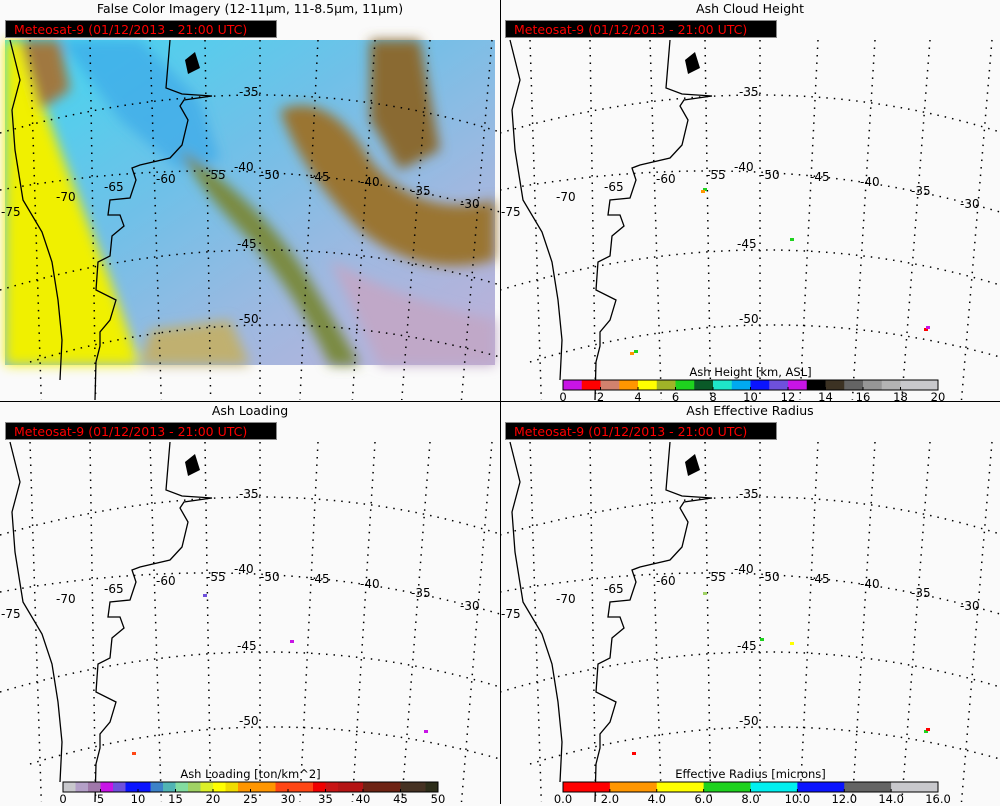 Image resolution: width=1000 pixels, height=806 pixels. What do you see at coordinates (250, 799) in the screenshot?
I see `colorbar-tick-label: 25` at bounding box center [250, 799].